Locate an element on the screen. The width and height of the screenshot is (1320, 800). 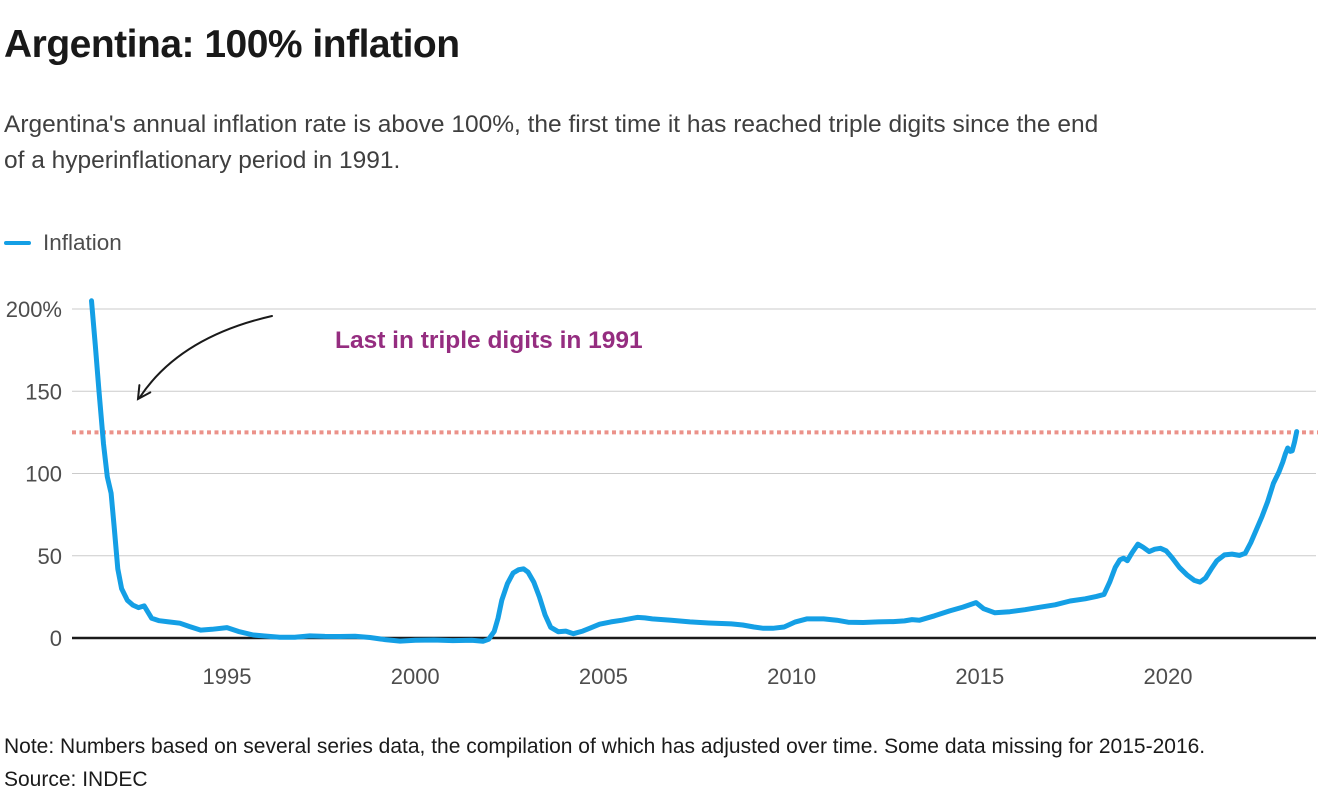
legend-line-swatch is located at coordinates (17, 243).